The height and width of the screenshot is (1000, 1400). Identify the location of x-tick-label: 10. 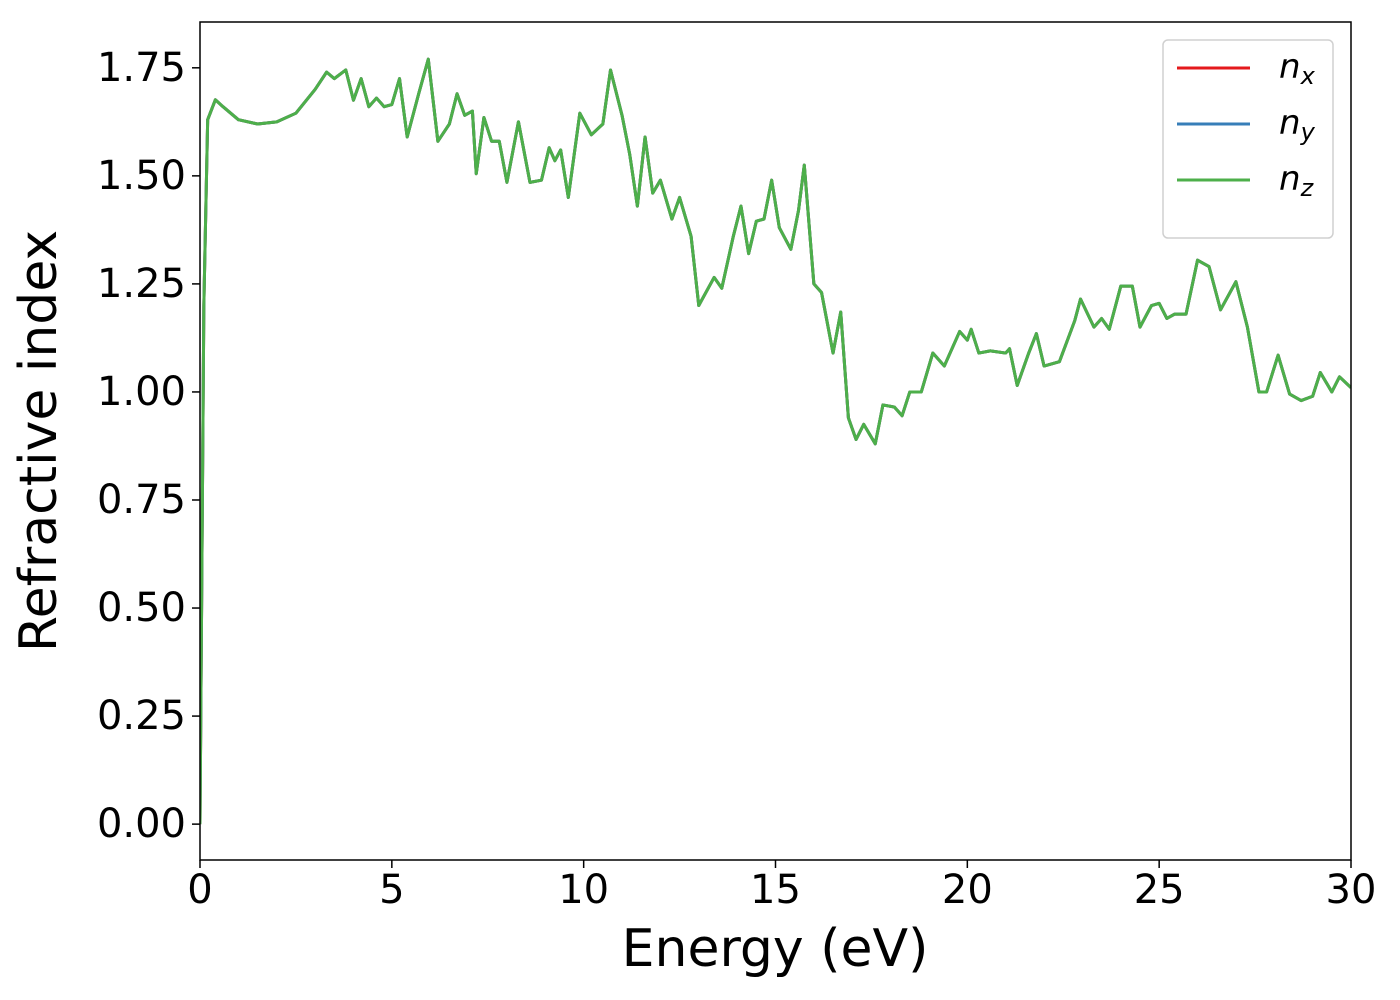
(583, 890).